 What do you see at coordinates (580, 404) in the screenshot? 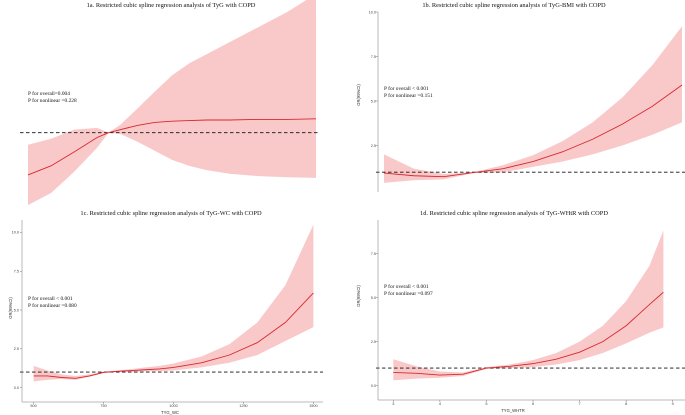
I see `chart-1d-xtick-label: 7` at bounding box center [580, 404].